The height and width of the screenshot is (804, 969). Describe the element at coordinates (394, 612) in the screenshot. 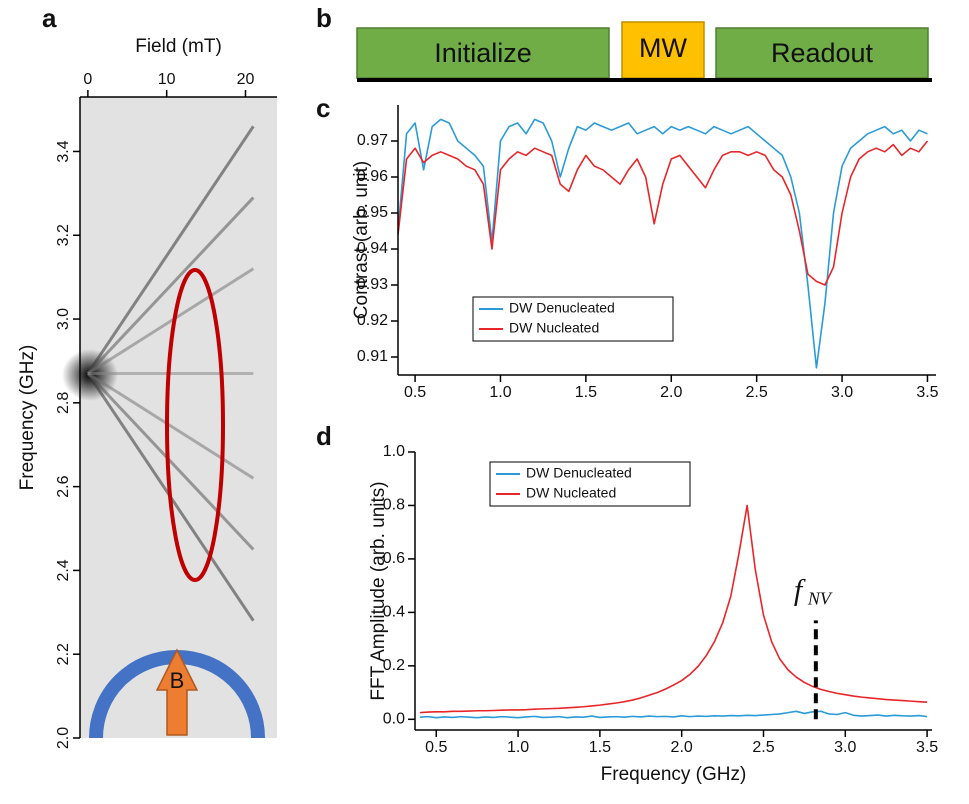

I see `y-tick-label: 0.4` at that location.